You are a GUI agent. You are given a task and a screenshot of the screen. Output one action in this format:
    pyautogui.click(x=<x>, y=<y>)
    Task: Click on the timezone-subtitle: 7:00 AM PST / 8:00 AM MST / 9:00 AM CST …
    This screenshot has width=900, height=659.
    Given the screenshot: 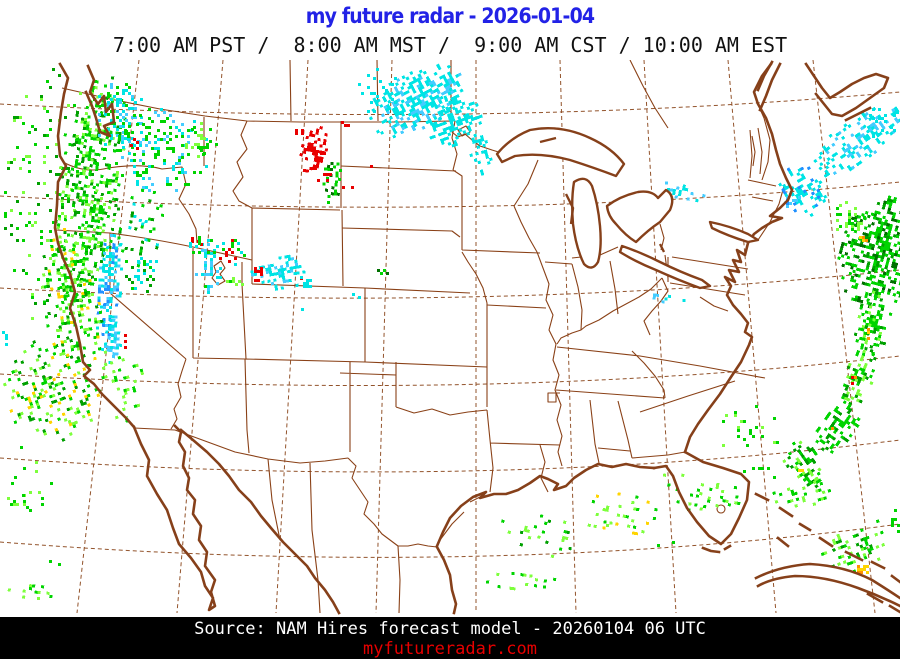 What is the action you would take?
    pyautogui.click(x=450, y=45)
    